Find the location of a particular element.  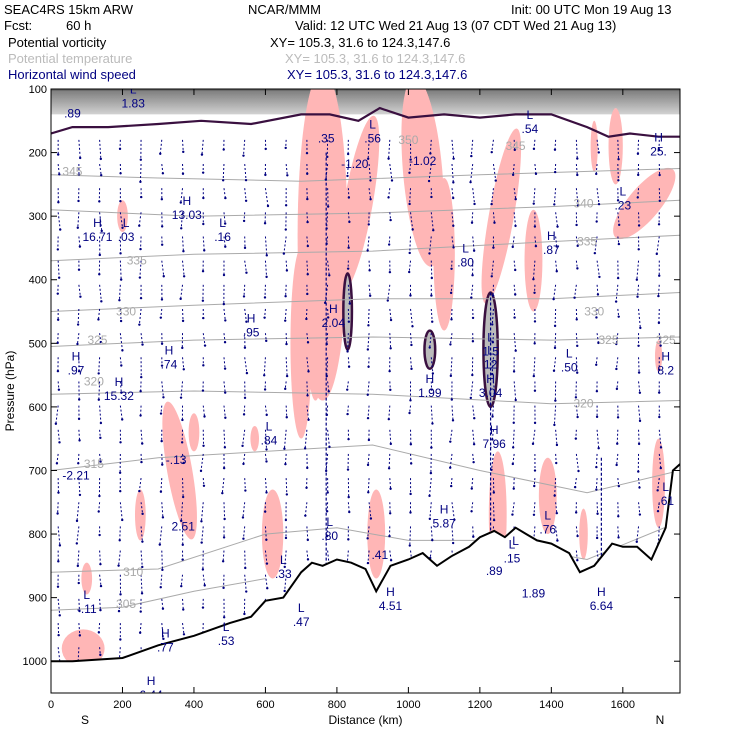

extremum-value: 25. is located at coordinates (658, 151).